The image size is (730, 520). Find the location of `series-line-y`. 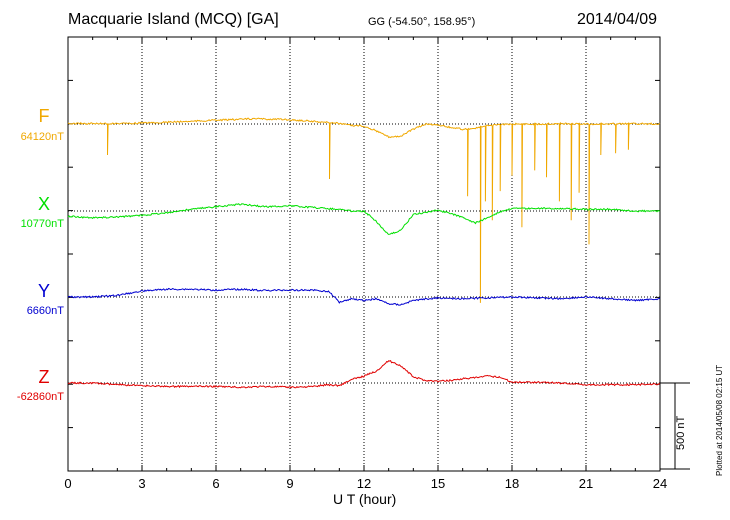

series-line-y is located at coordinates (364, 296).